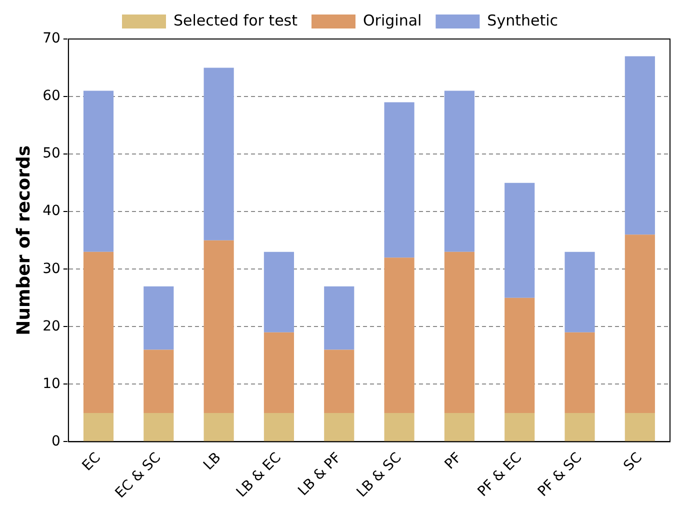  What do you see at coordinates (51, 268) in the screenshot?
I see `y-tick-label: 30` at bounding box center [51, 268].